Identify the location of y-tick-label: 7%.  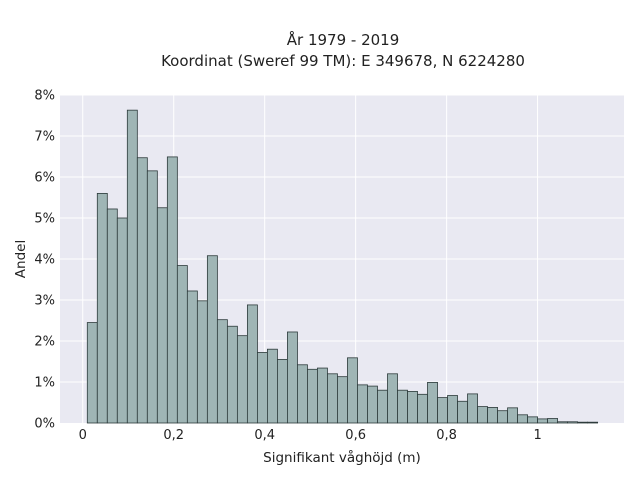
(44, 137).